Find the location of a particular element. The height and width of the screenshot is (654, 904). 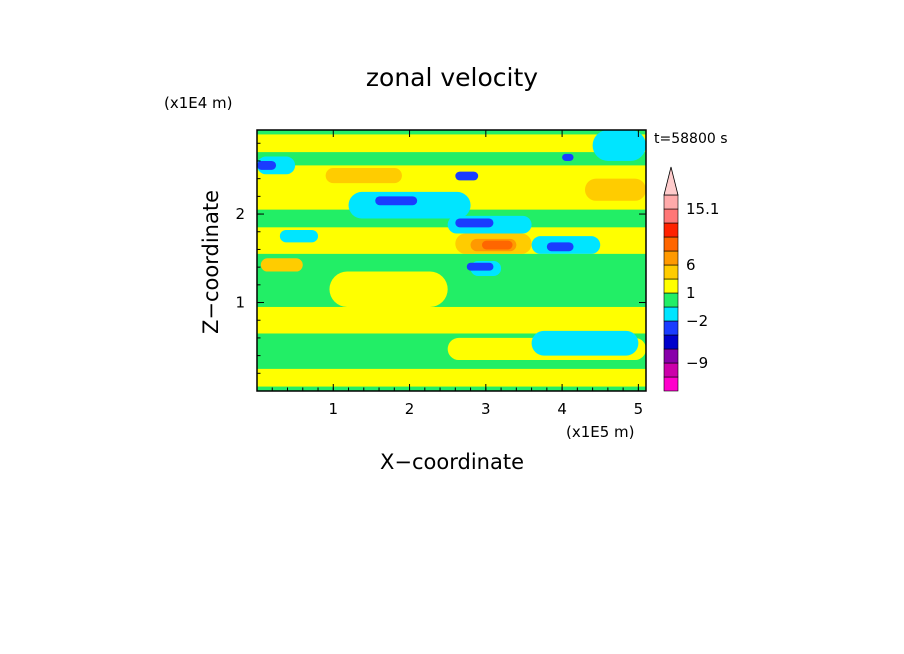

x-tick-label: 1 is located at coordinates (334, 409).